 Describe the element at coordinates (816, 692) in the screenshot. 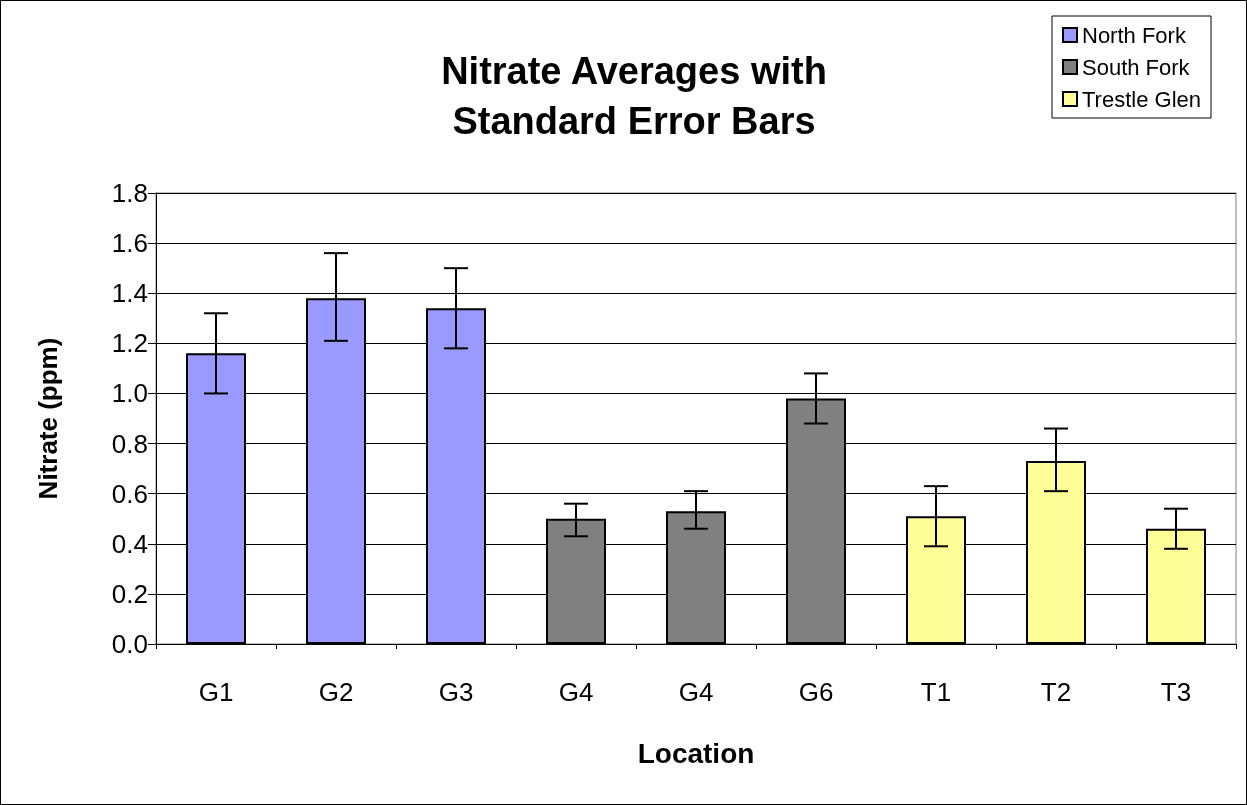

I see `x-tick-label: G6` at that location.